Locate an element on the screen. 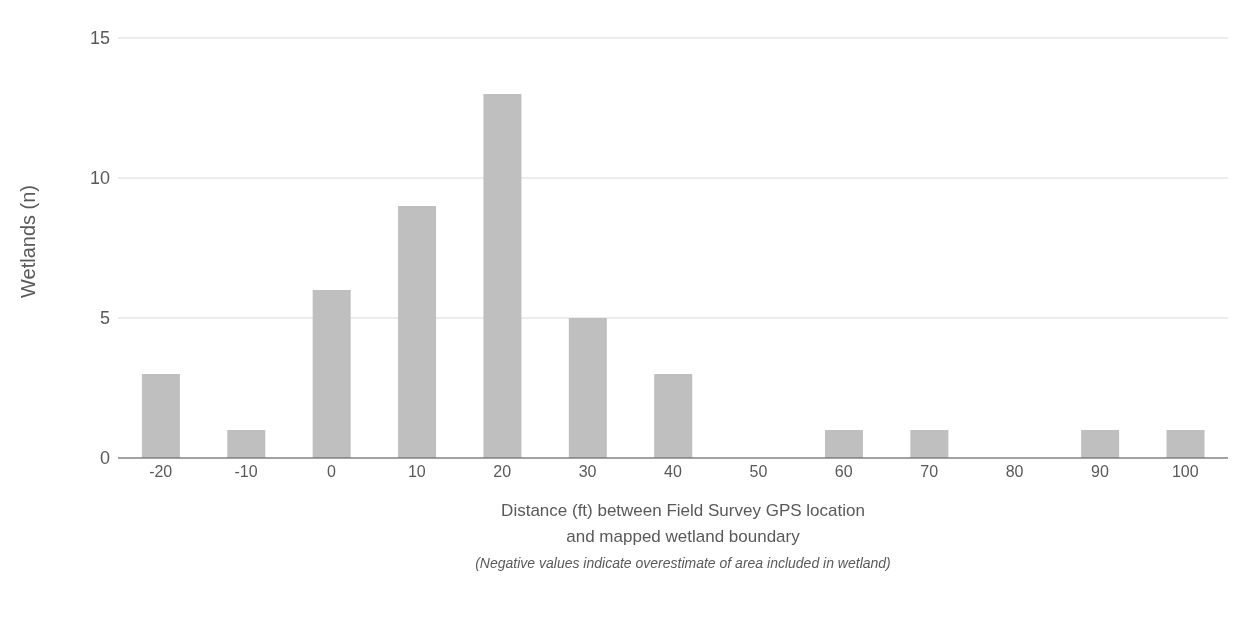 Image resolution: width=1258 pixels, height=635 pixels. x-tick-label: 10 is located at coordinates (416, 472).